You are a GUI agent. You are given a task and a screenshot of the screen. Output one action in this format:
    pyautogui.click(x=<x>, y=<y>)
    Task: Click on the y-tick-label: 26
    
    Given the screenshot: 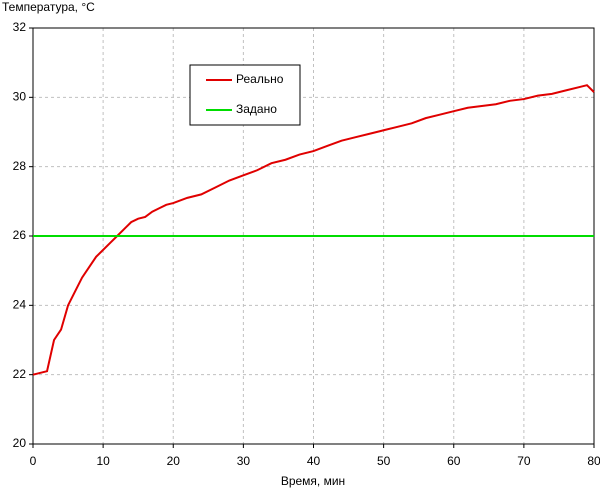 What is the action you would take?
    pyautogui.click(x=20, y=235)
    